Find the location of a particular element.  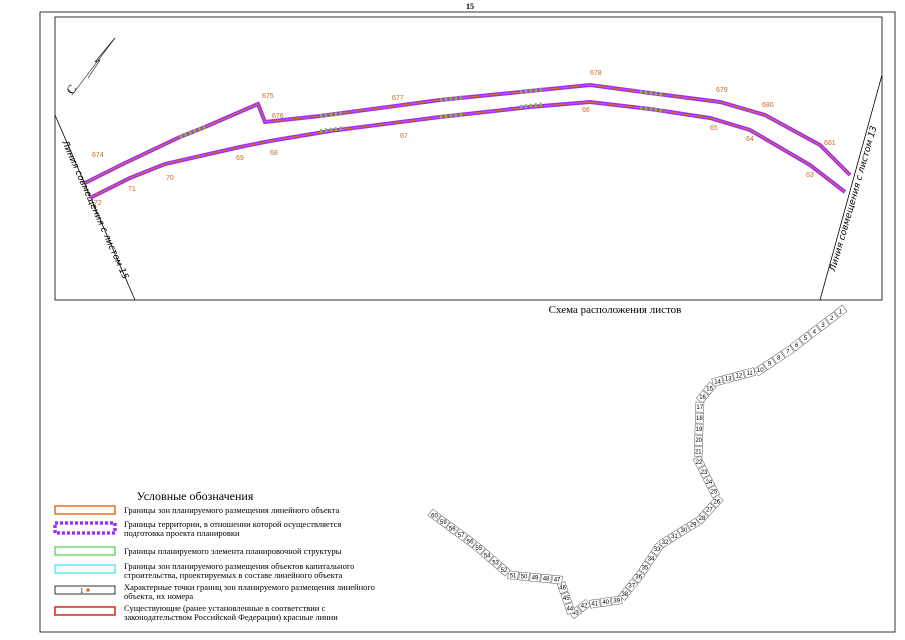

sheet-number: 2 is located at coordinates (832, 319).